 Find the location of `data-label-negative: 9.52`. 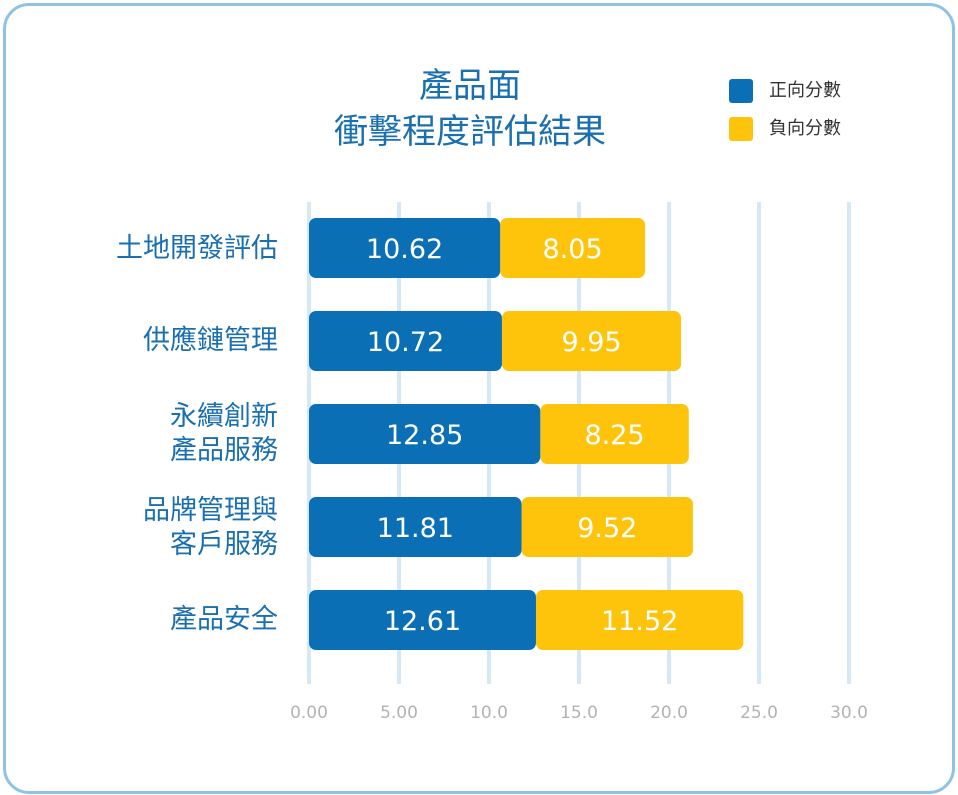

data-label-negative: 9.52 is located at coordinates (607, 528).